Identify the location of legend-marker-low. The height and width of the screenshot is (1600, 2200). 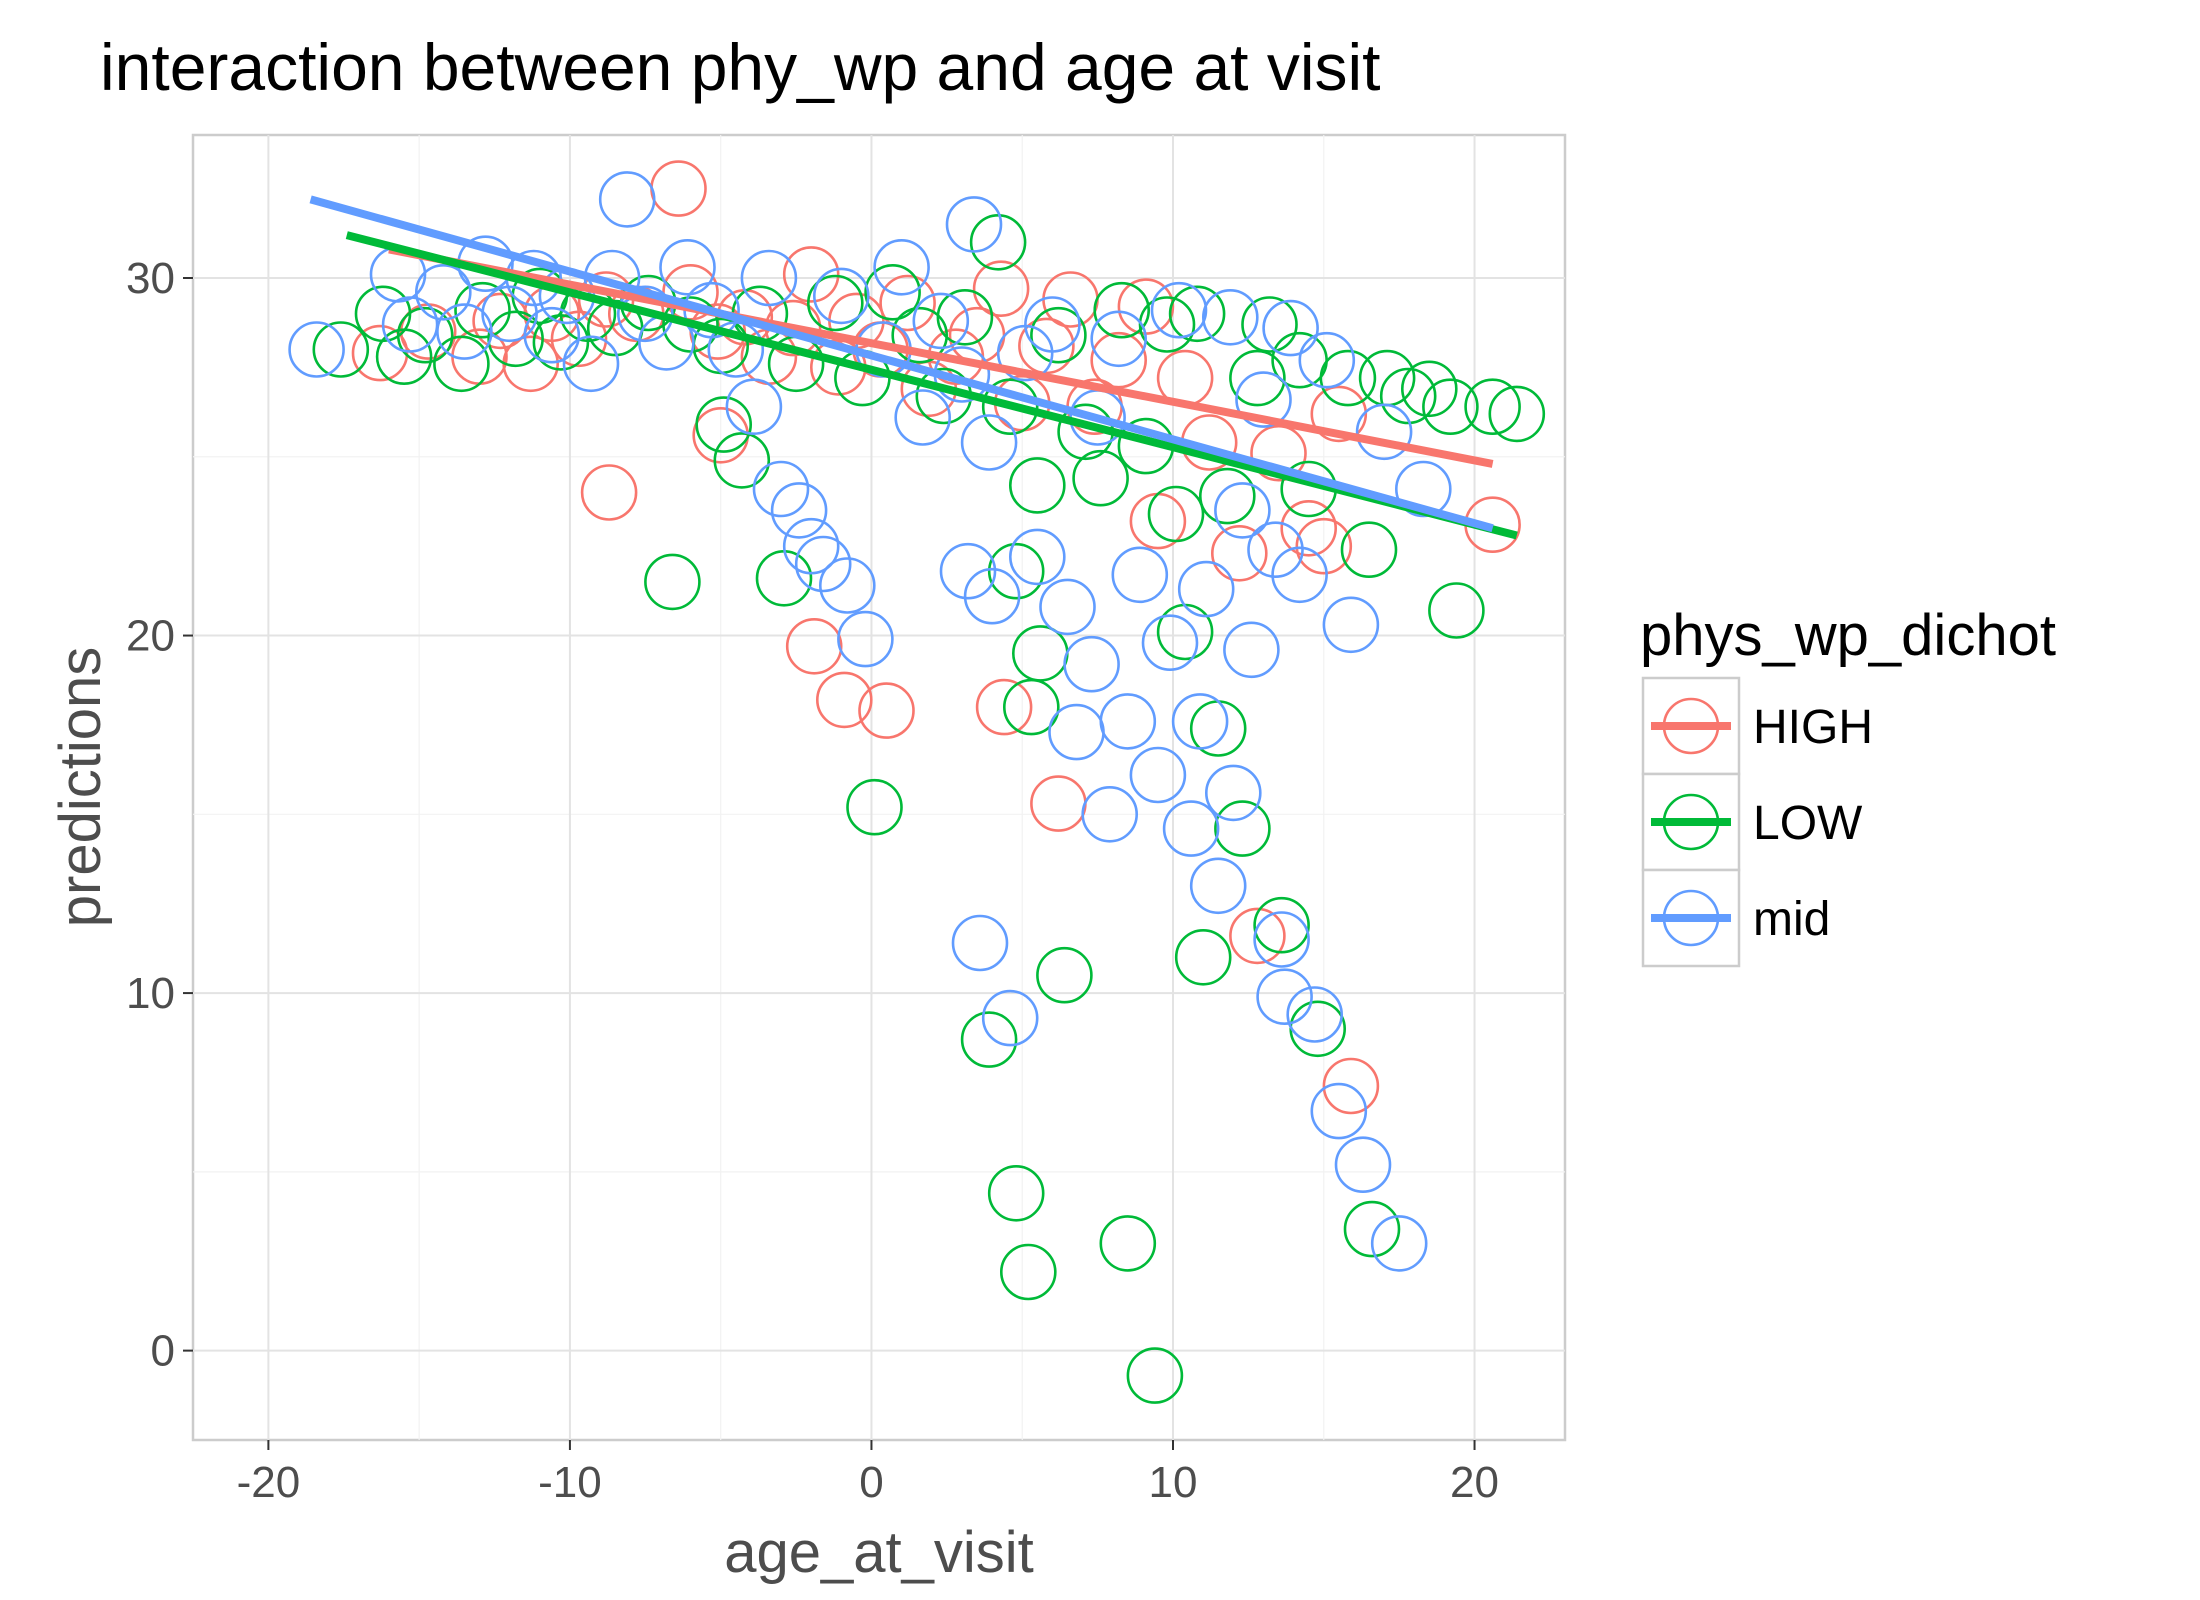
(1691, 822).